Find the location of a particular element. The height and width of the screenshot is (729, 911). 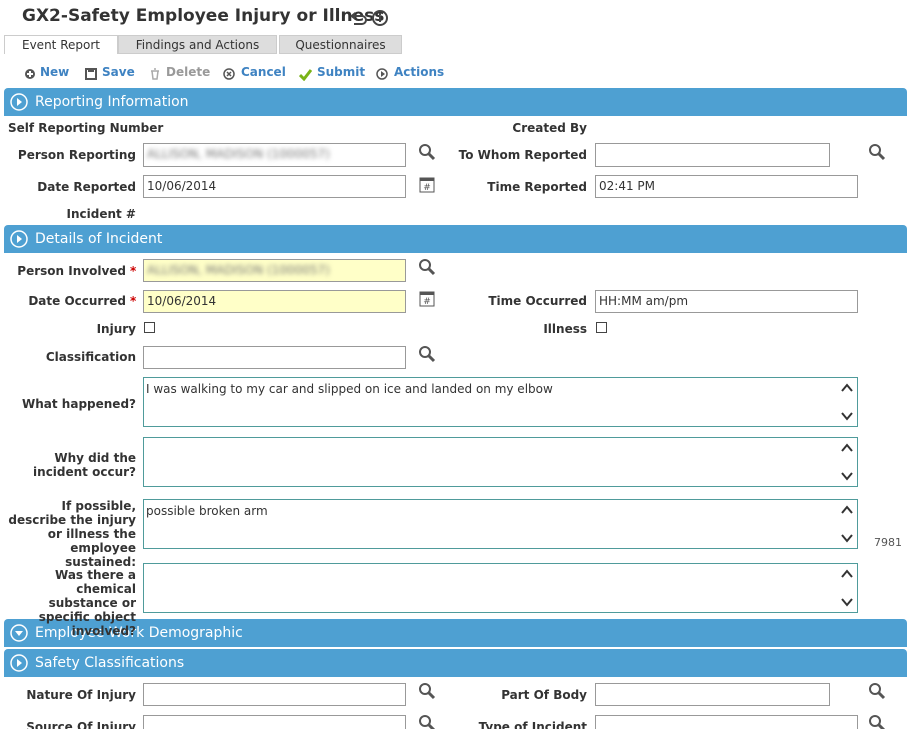

section-header: Reporting Information is located at coordinates (455, 102).